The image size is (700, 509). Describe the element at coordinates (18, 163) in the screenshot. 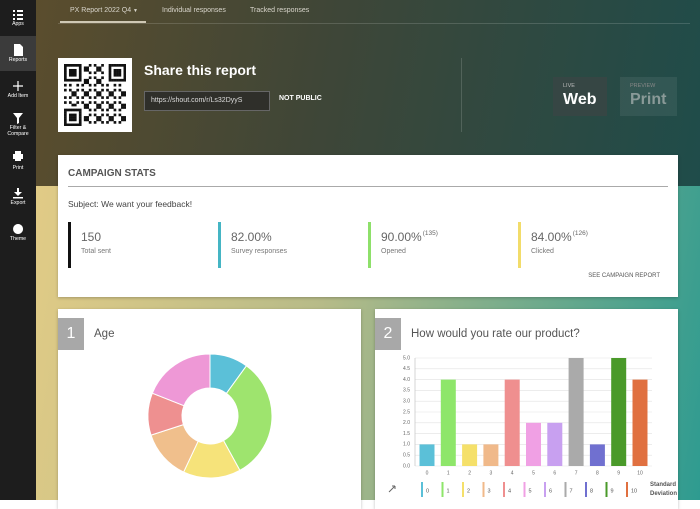

I see `sidebar-item: Print` at that location.